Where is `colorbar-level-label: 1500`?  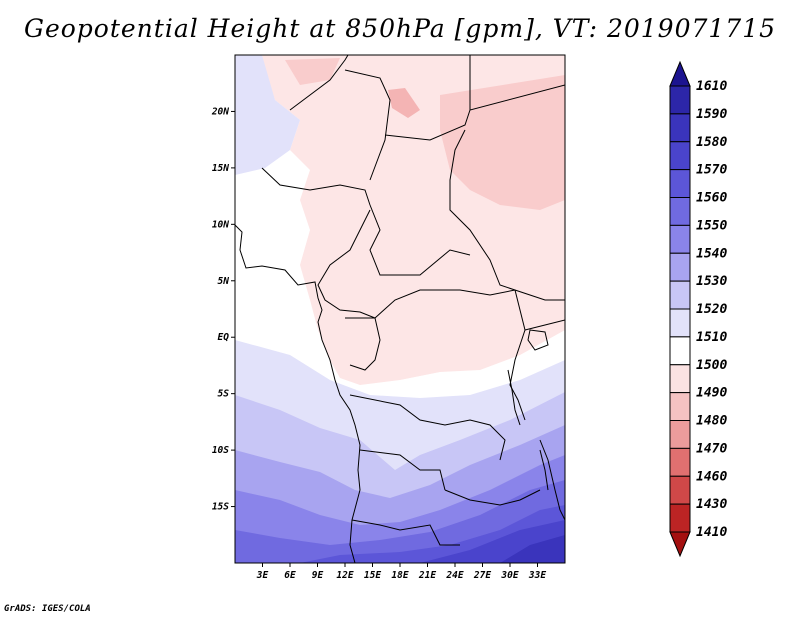
colorbar-level-label: 1500 is located at coordinates (711, 365).